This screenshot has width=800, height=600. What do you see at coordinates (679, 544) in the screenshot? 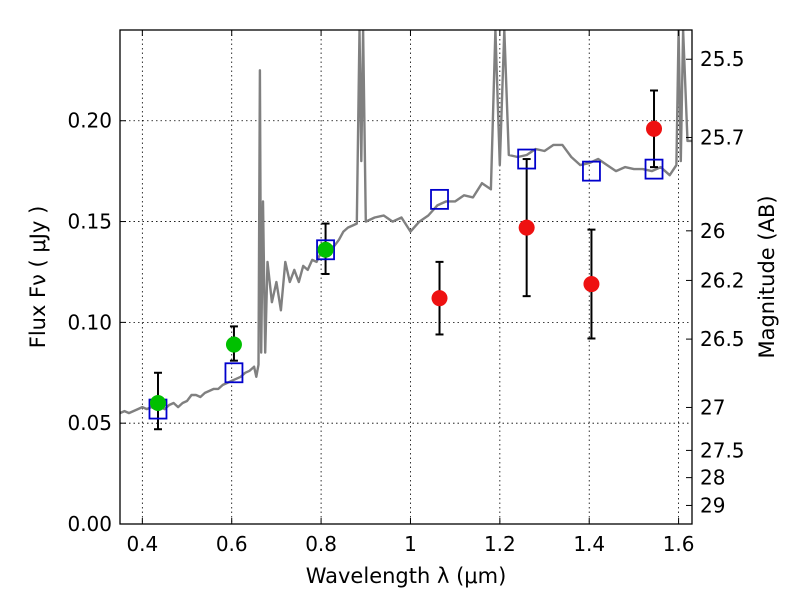
I see `x-tick-label: 1.6` at bounding box center [679, 544].